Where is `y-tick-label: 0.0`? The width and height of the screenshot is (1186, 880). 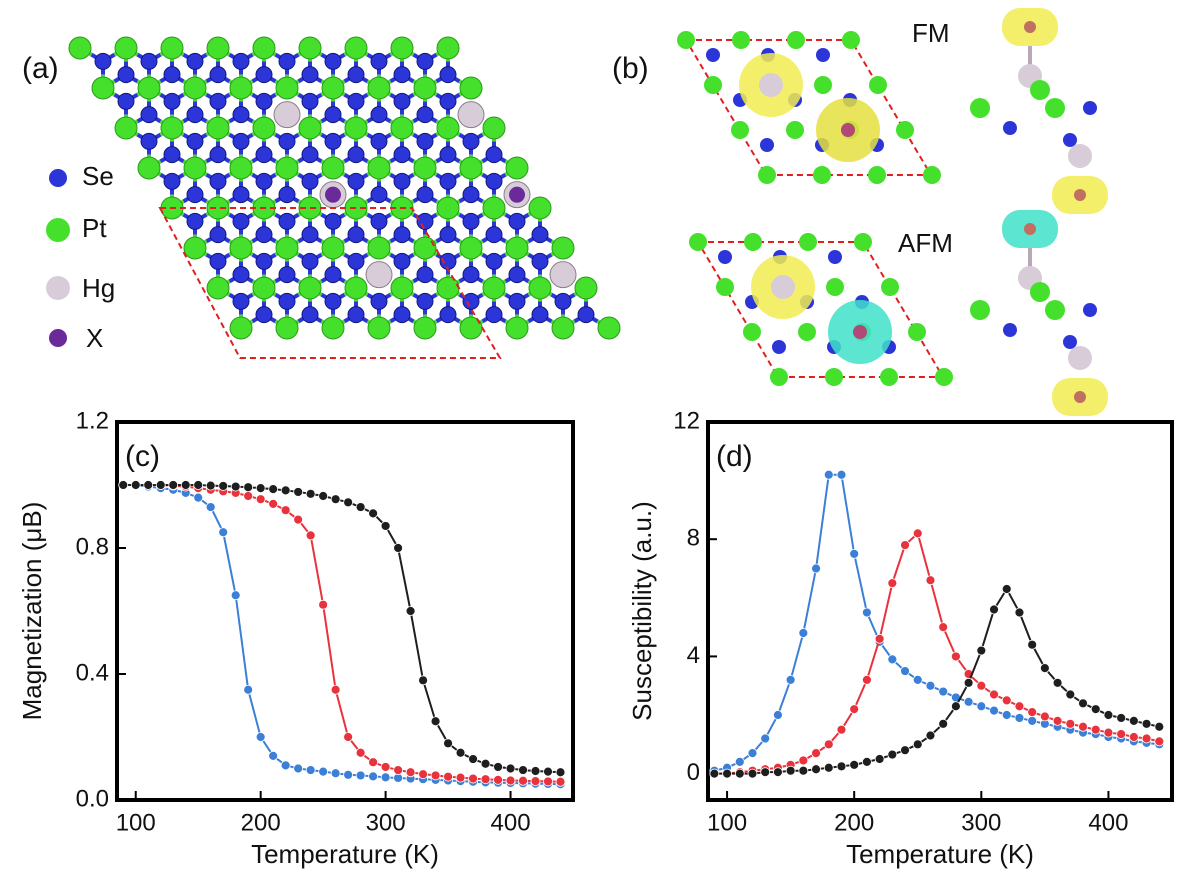 y-tick-label: 0.0 is located at coordinates (92, 798).